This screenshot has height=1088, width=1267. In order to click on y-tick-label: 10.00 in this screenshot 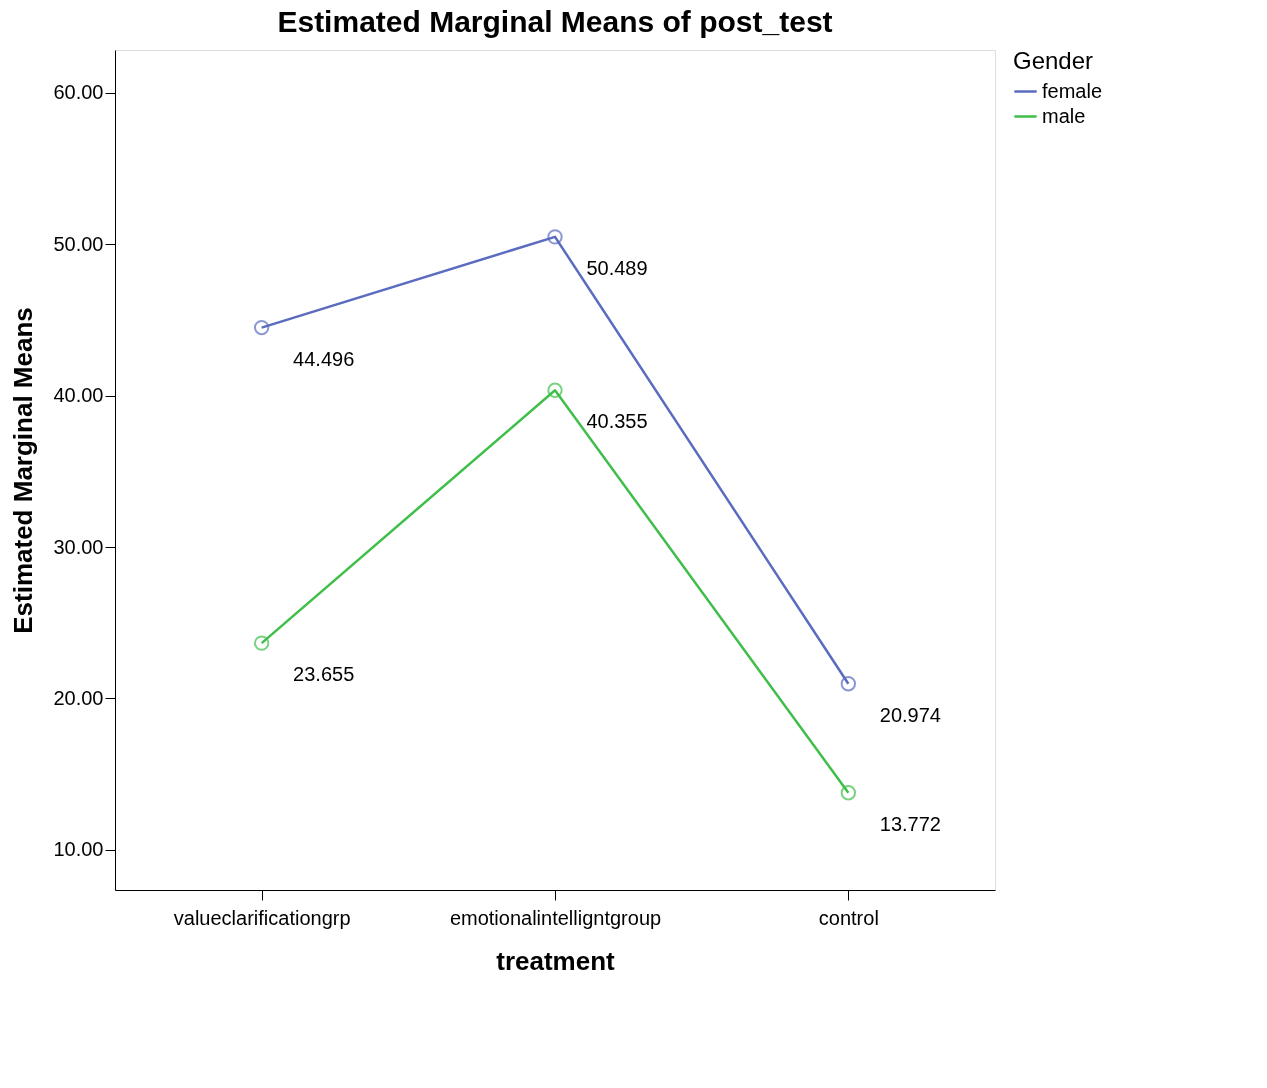, I will do `click(78, 849)`.